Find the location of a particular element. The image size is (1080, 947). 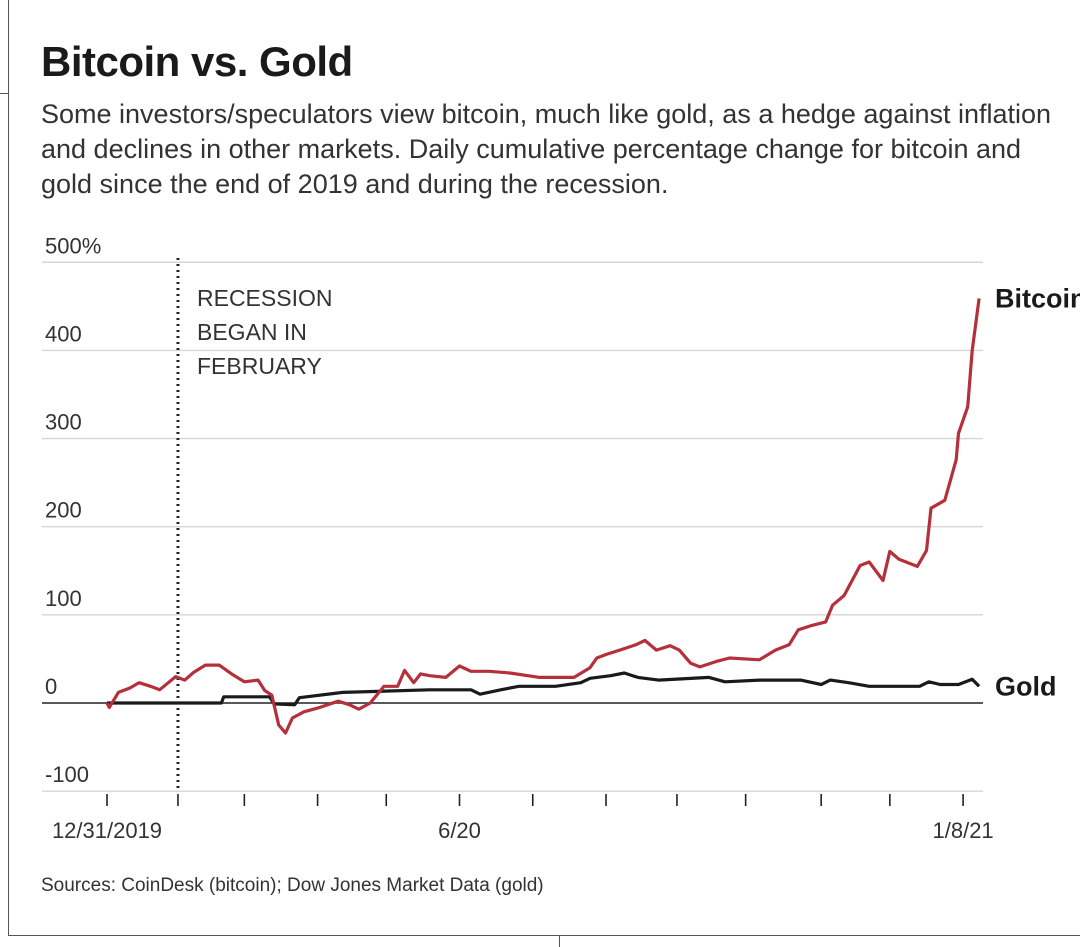

y-tick-label: 200 is located at coordinates (63, 510).